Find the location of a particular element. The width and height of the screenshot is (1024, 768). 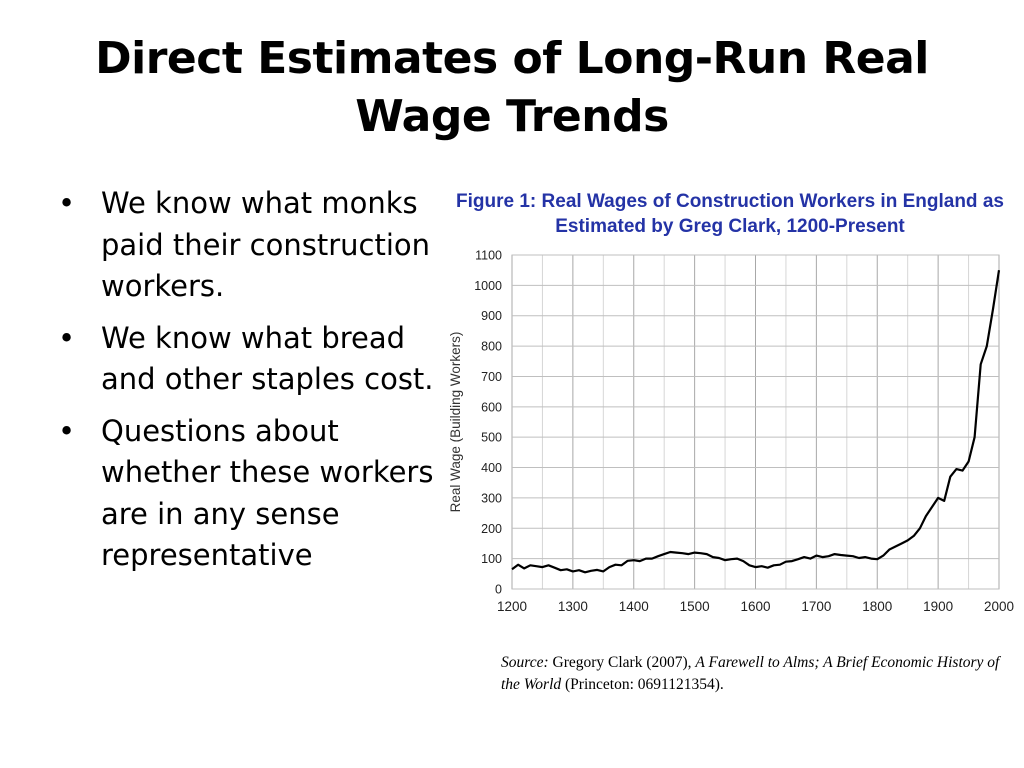

y-tick-label: 0 is located at coordinates (498, 590).